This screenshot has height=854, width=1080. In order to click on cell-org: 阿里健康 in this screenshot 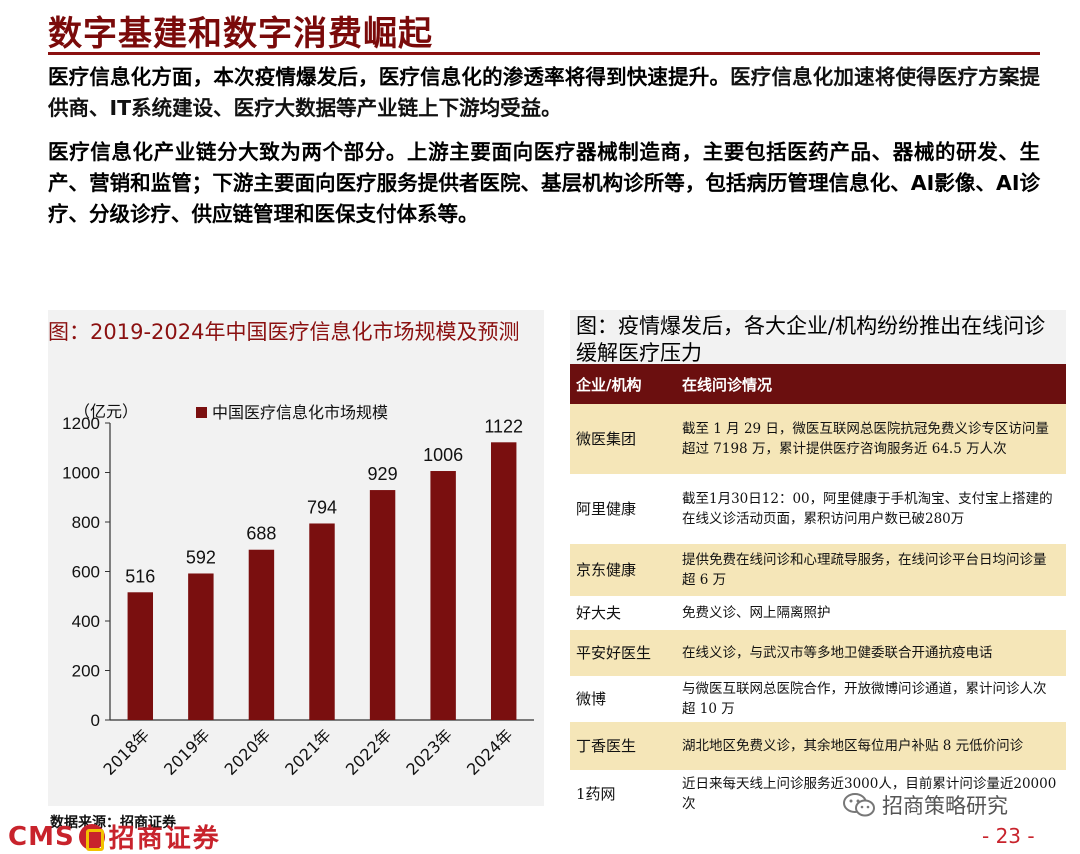, I will do `click(606, 509)`.